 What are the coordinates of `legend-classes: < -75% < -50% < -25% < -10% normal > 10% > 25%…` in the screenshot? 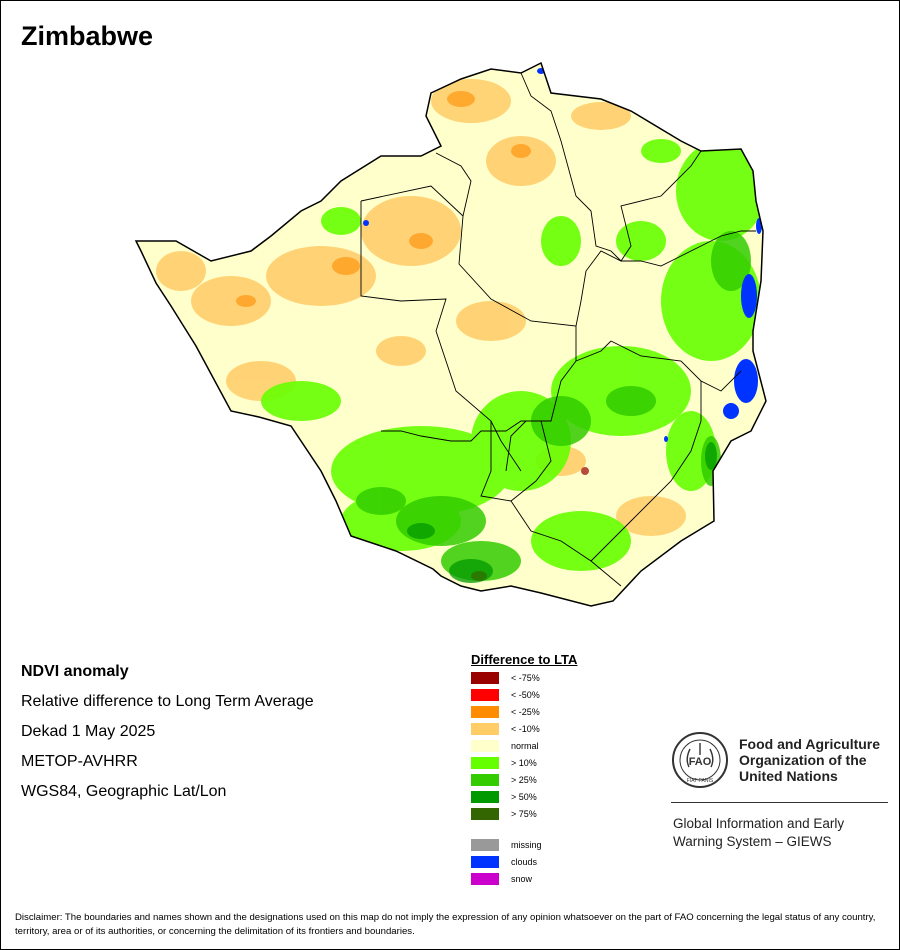 It's located at (571, 745).